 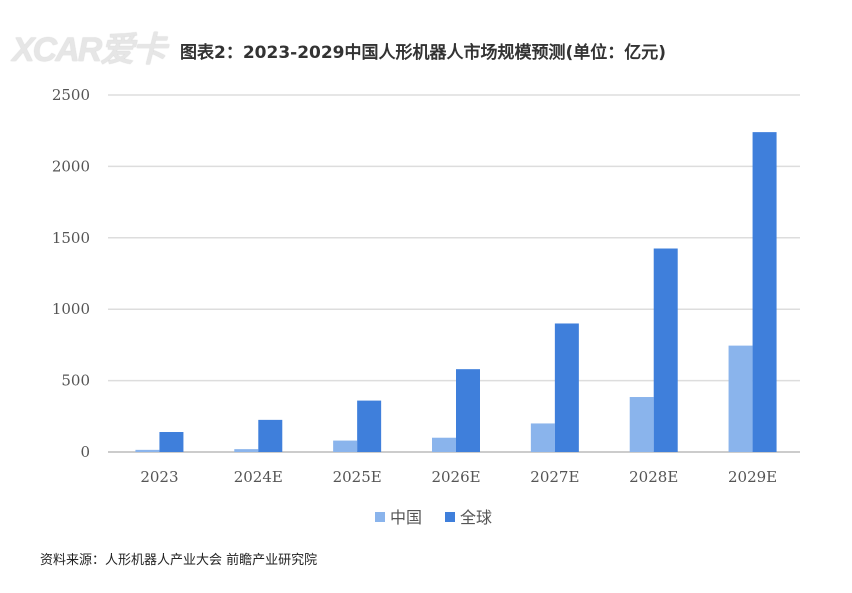 What do you see at coordinates (71, 95) in the screenshot?
I see `y-tick-label: 2500` at bounding box center [71, 95].